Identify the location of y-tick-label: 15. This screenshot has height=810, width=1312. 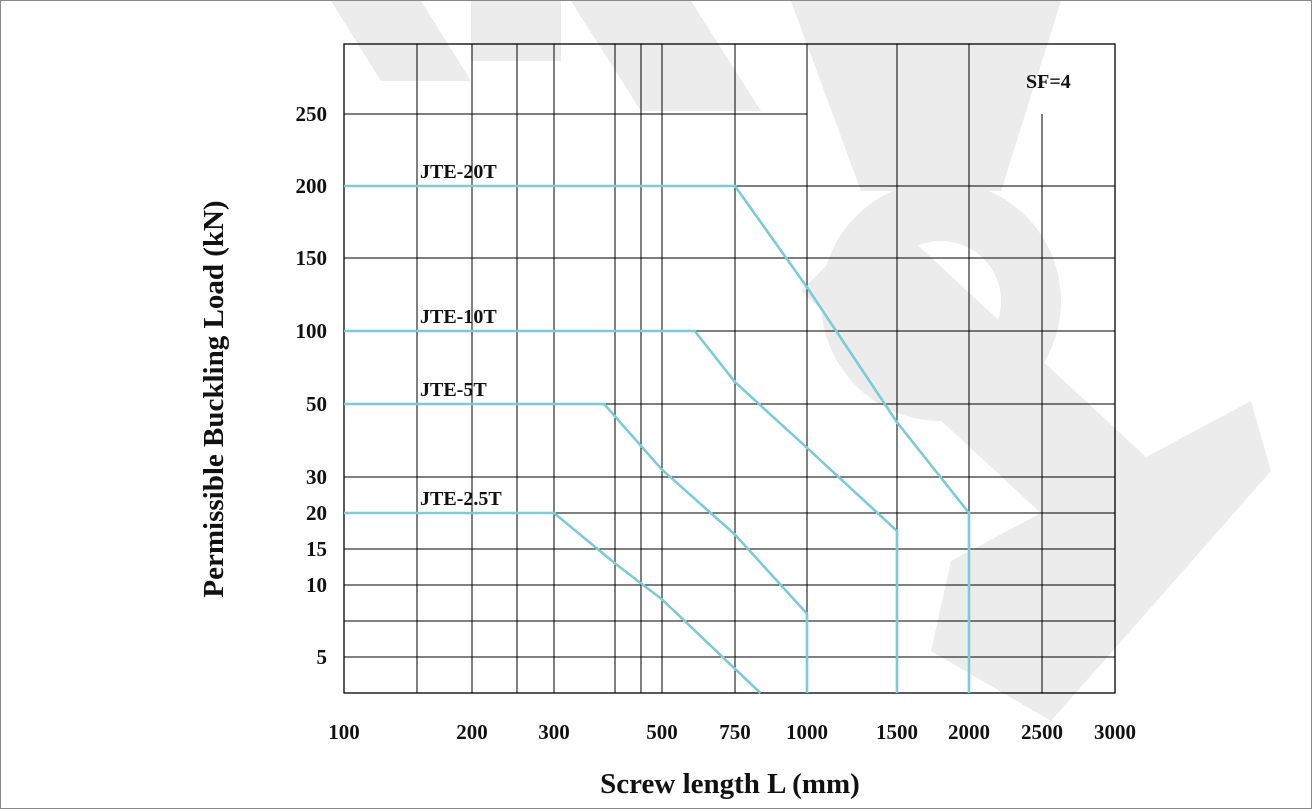
(316, 549).